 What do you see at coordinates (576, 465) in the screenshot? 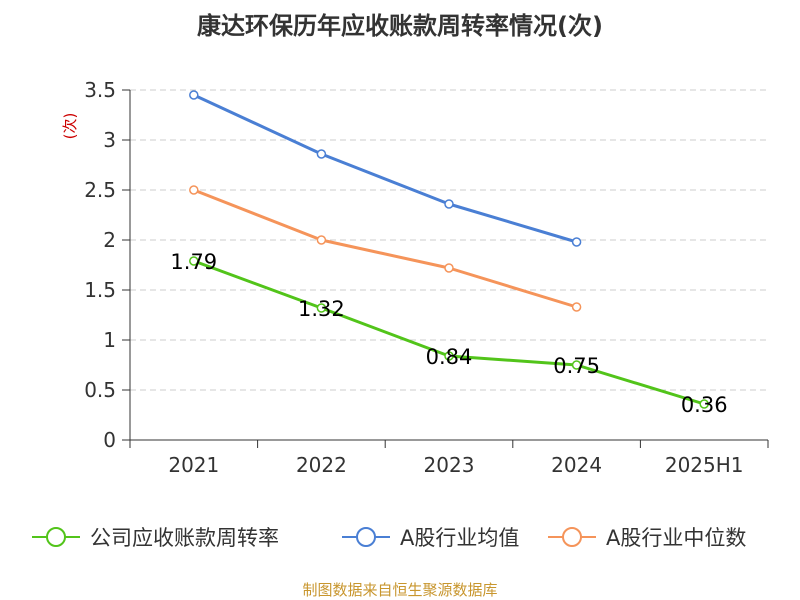
I see `x-tick-label: 2024` at bounding box center [576, 465].